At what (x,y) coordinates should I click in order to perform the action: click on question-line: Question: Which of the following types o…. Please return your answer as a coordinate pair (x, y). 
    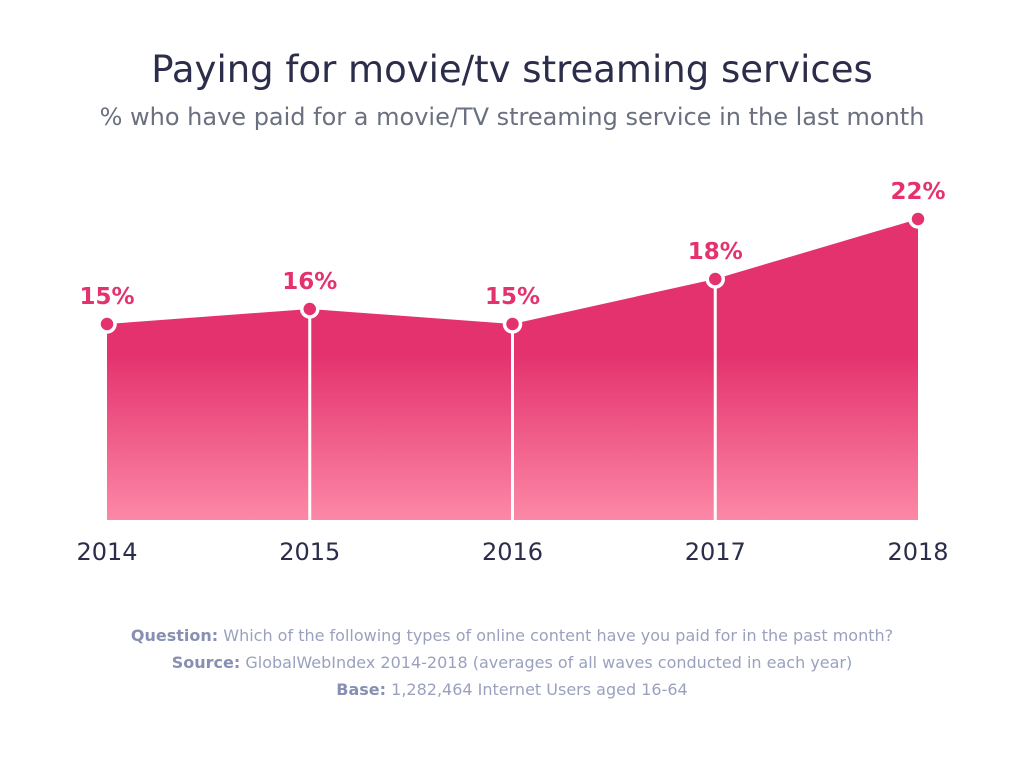
    Looking at the image, I should click on (512, 635).